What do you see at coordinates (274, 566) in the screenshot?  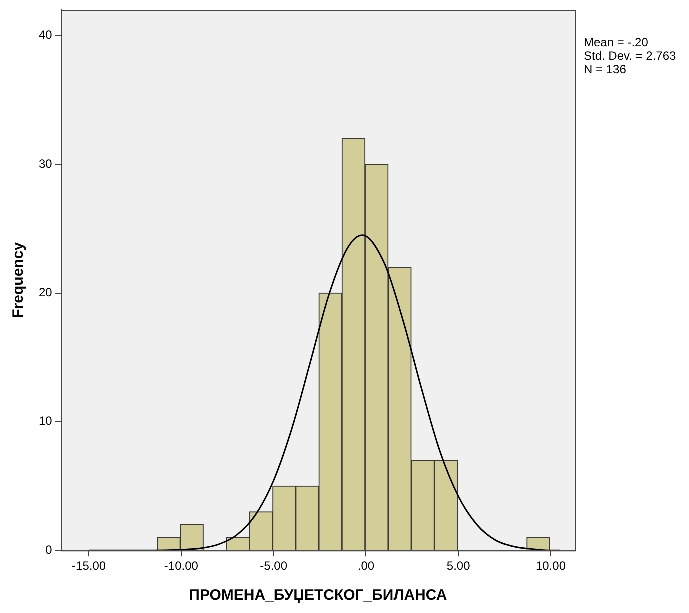 I see `x-tick-label: -5.00` at bounding box center [274, 566].